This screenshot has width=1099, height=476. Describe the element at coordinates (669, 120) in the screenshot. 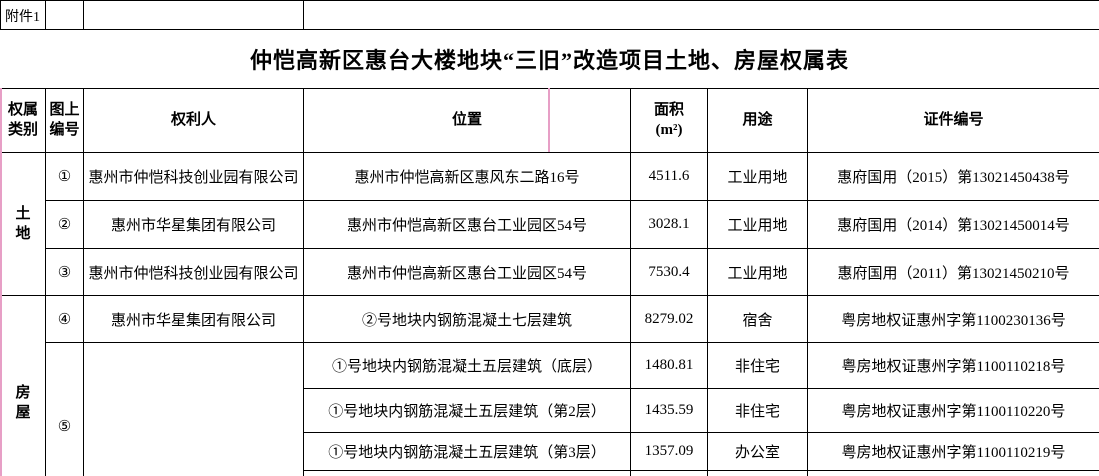

I see `header-area: 面积 (m²)` at that location.